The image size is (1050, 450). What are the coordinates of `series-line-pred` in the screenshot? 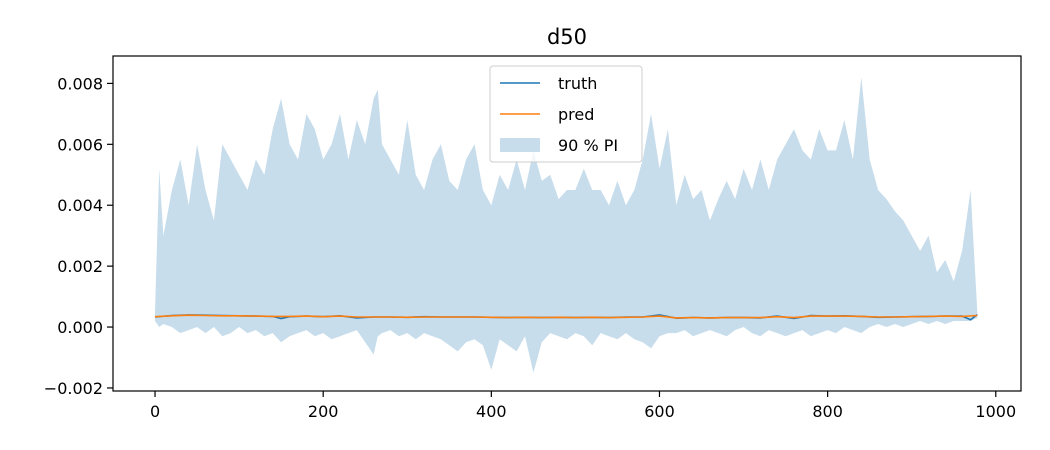 It's located at (566, 316).